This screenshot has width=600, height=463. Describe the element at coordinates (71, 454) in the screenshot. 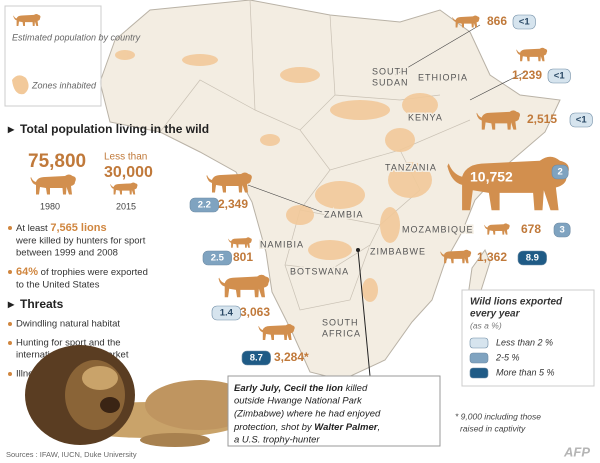

I see `sources: Sources : IFAW, IUCN, Duke University` at that location.